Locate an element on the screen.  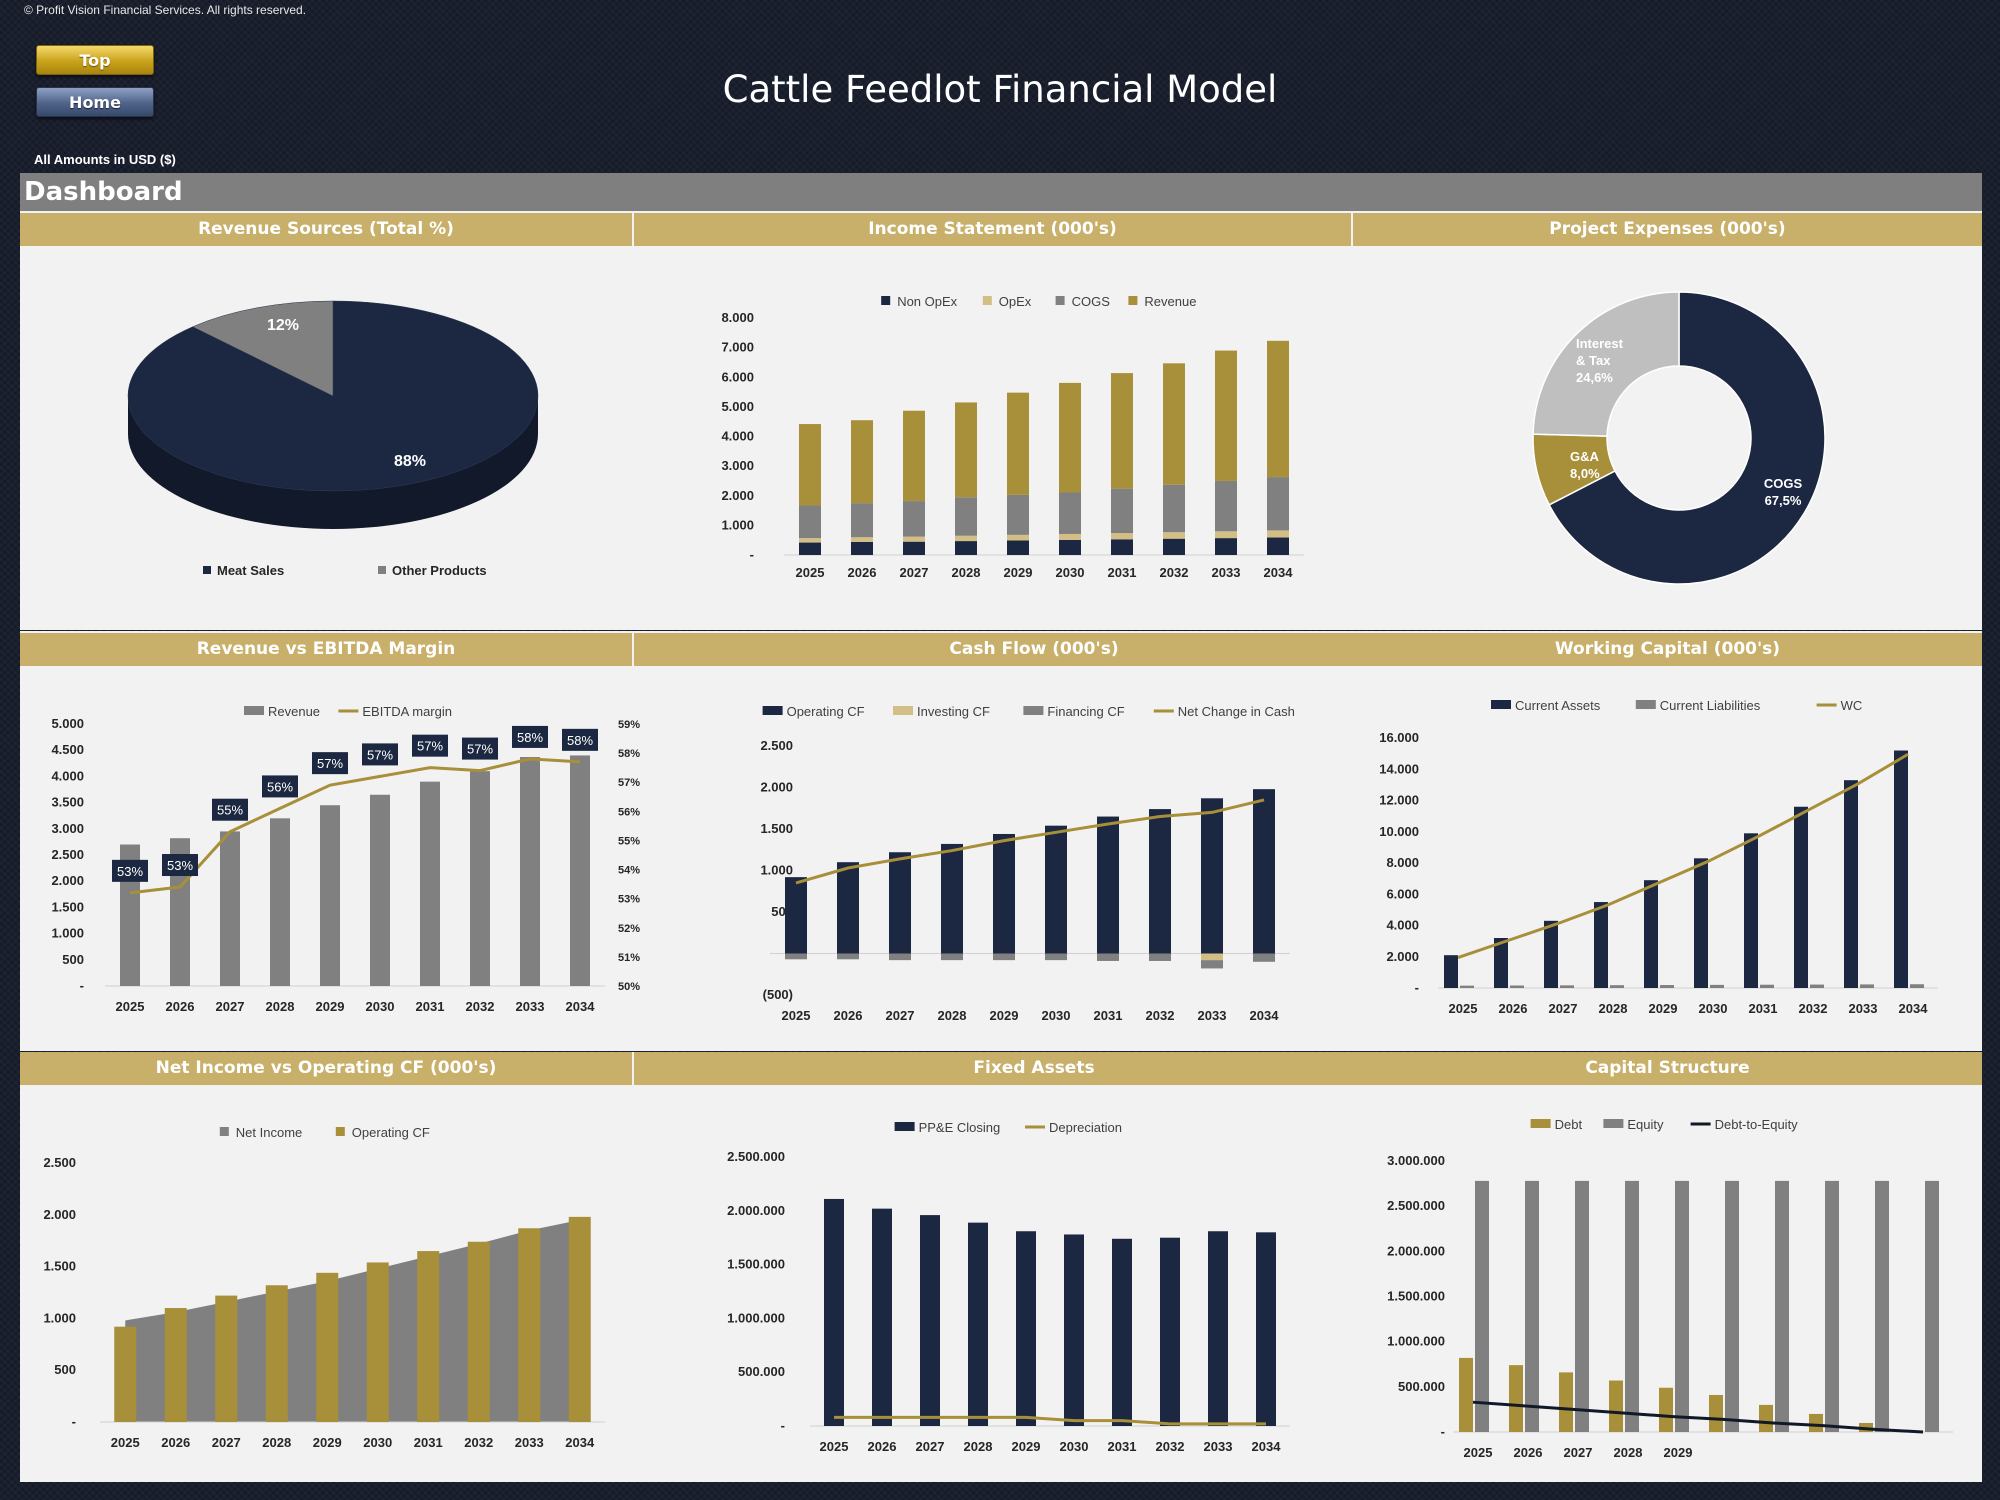
pie-slice-side is located at coordinates (333, 462).